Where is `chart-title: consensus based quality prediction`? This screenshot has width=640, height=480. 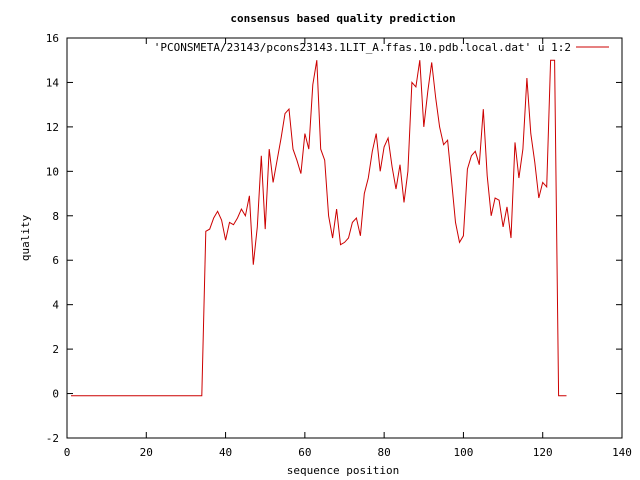 chart-title: consensus based quality prediction is located at coordinates (342, 18).